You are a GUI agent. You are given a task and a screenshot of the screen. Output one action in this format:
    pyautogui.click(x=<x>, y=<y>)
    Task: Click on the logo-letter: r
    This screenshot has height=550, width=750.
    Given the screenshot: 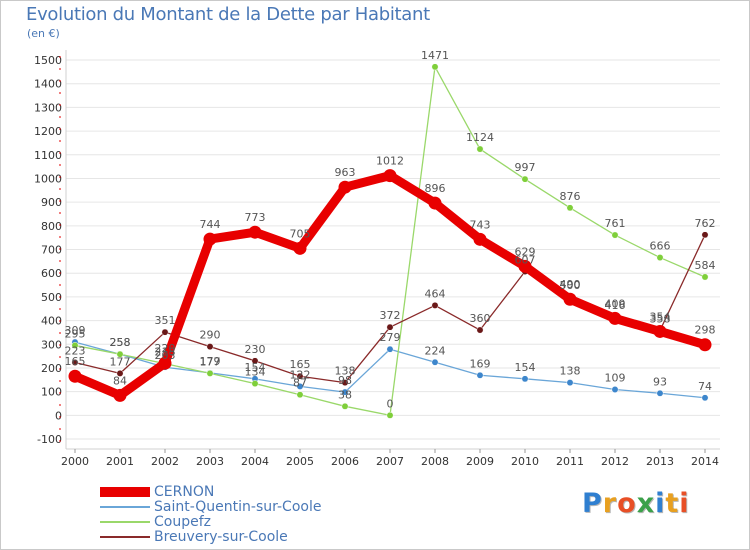 What is the action you would take?
    pyautogui.click(x=610, y=503)
    